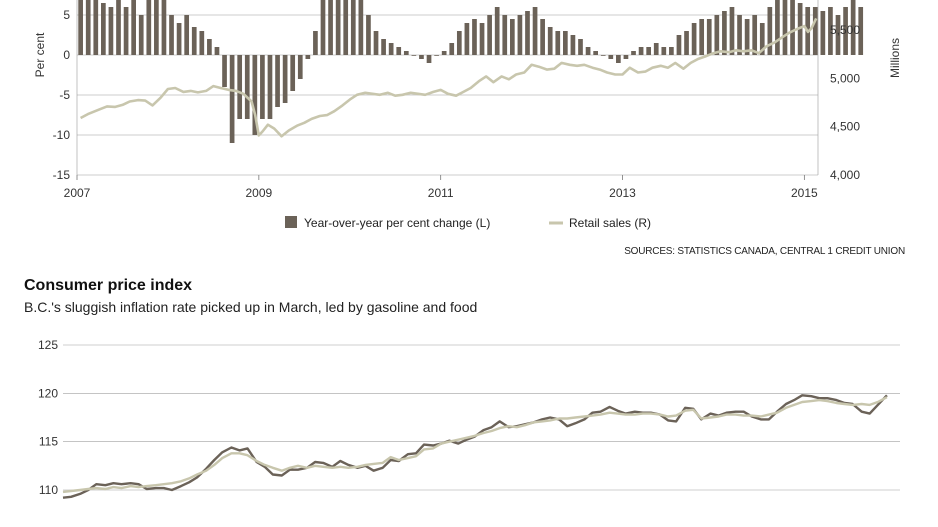 The width and height of the screenshot is (938, 527). What do you see at coordinates (66, 15) in the screenshot?
I see `retail-left-tick-label: 5` at bounding box center [66, 15].